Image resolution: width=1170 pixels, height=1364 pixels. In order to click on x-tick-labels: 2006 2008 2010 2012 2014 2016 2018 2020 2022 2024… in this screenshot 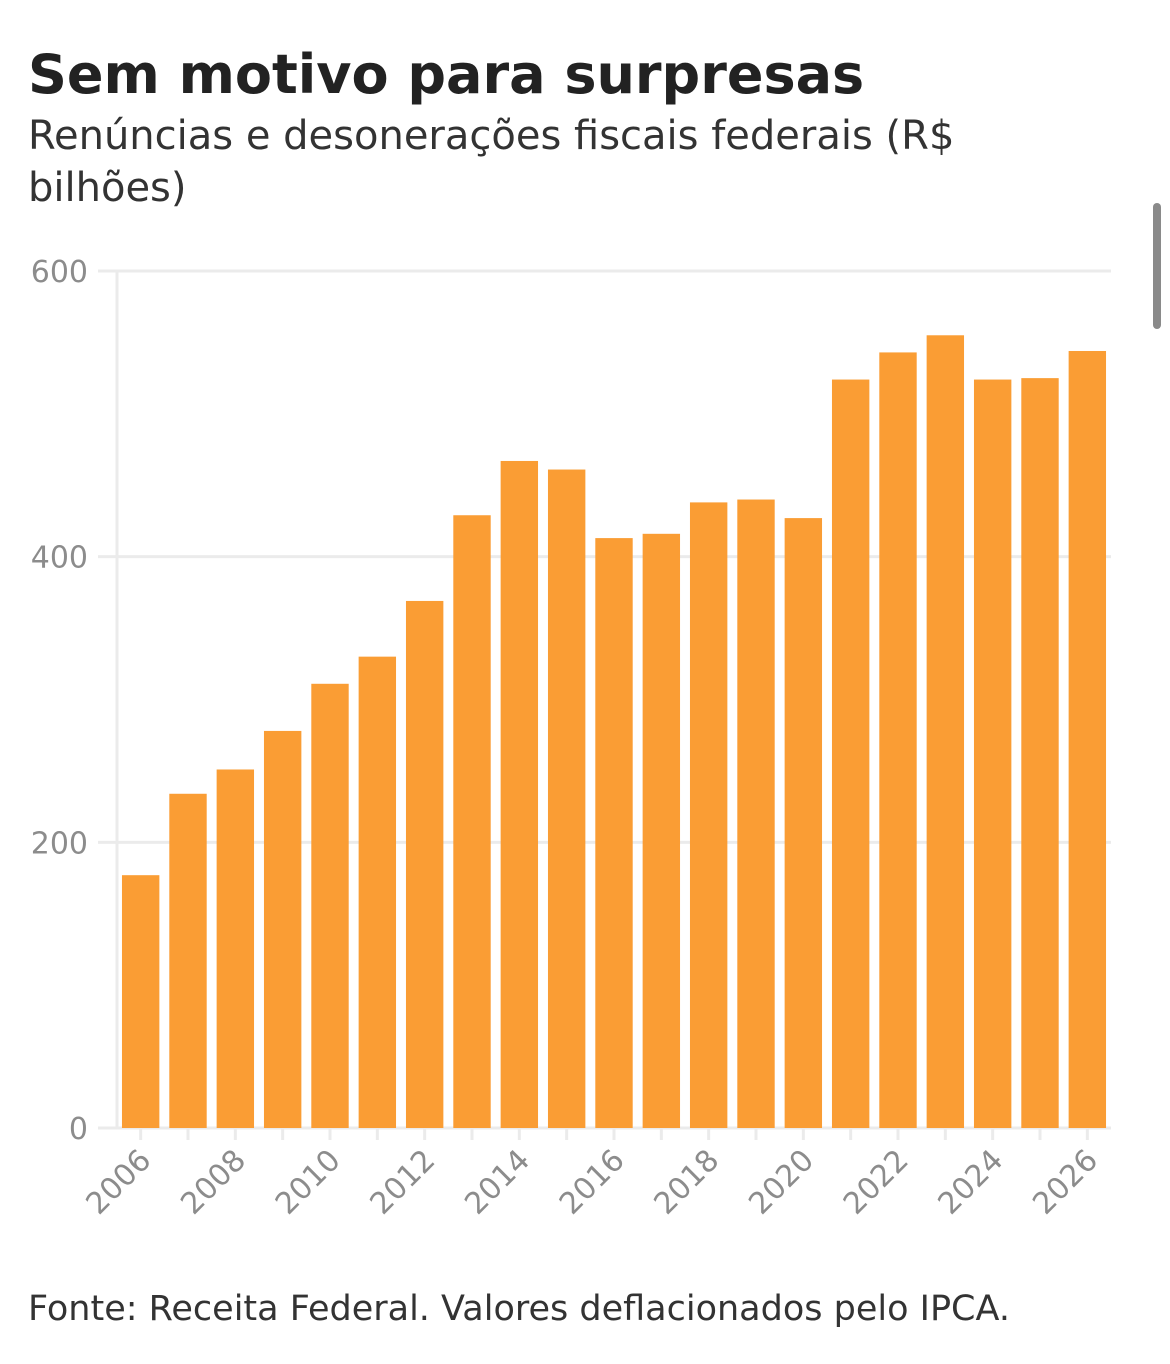, I will do `click(592, 1182)`.